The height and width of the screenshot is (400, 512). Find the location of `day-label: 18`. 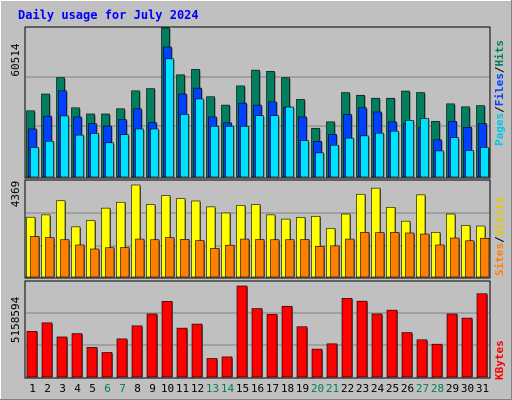

day-label: 18 is located at coordinates (287, 388).